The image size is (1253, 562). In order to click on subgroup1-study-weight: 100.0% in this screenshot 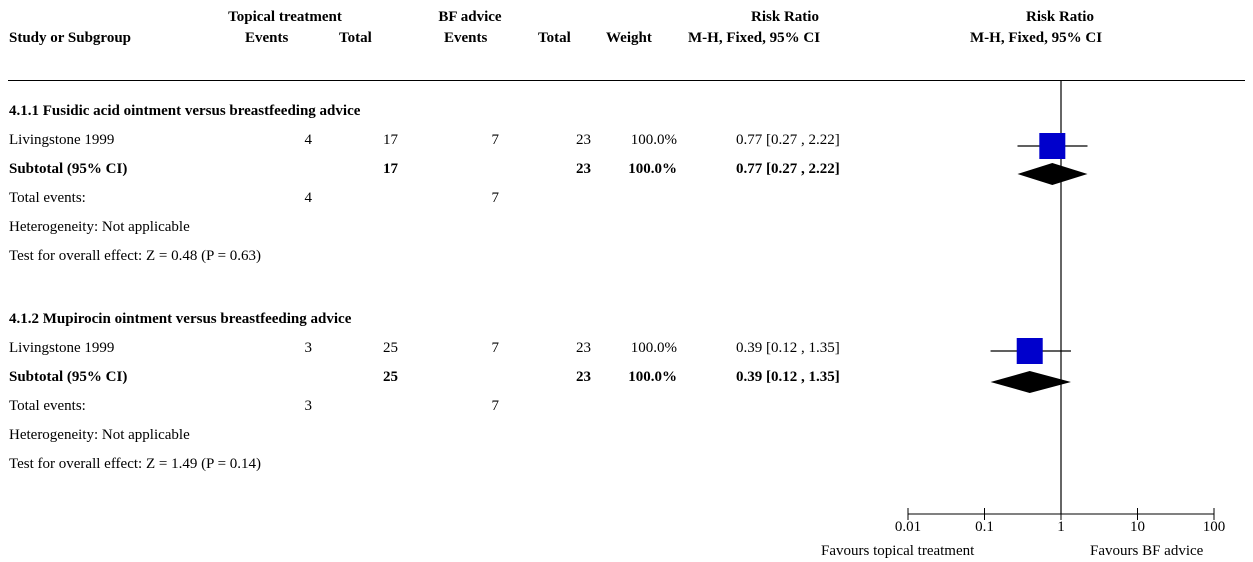, I will do `click(653, 140)`.